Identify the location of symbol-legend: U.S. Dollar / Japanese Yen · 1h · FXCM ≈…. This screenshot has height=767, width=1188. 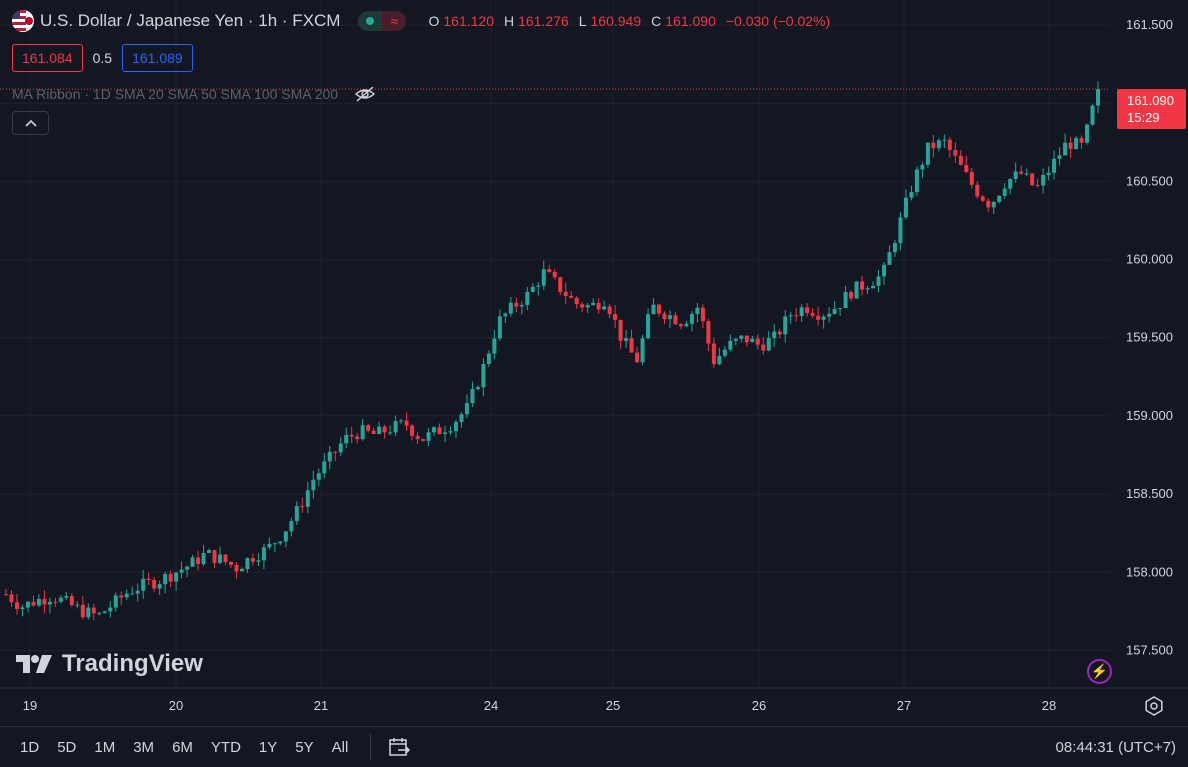
(424, 21).